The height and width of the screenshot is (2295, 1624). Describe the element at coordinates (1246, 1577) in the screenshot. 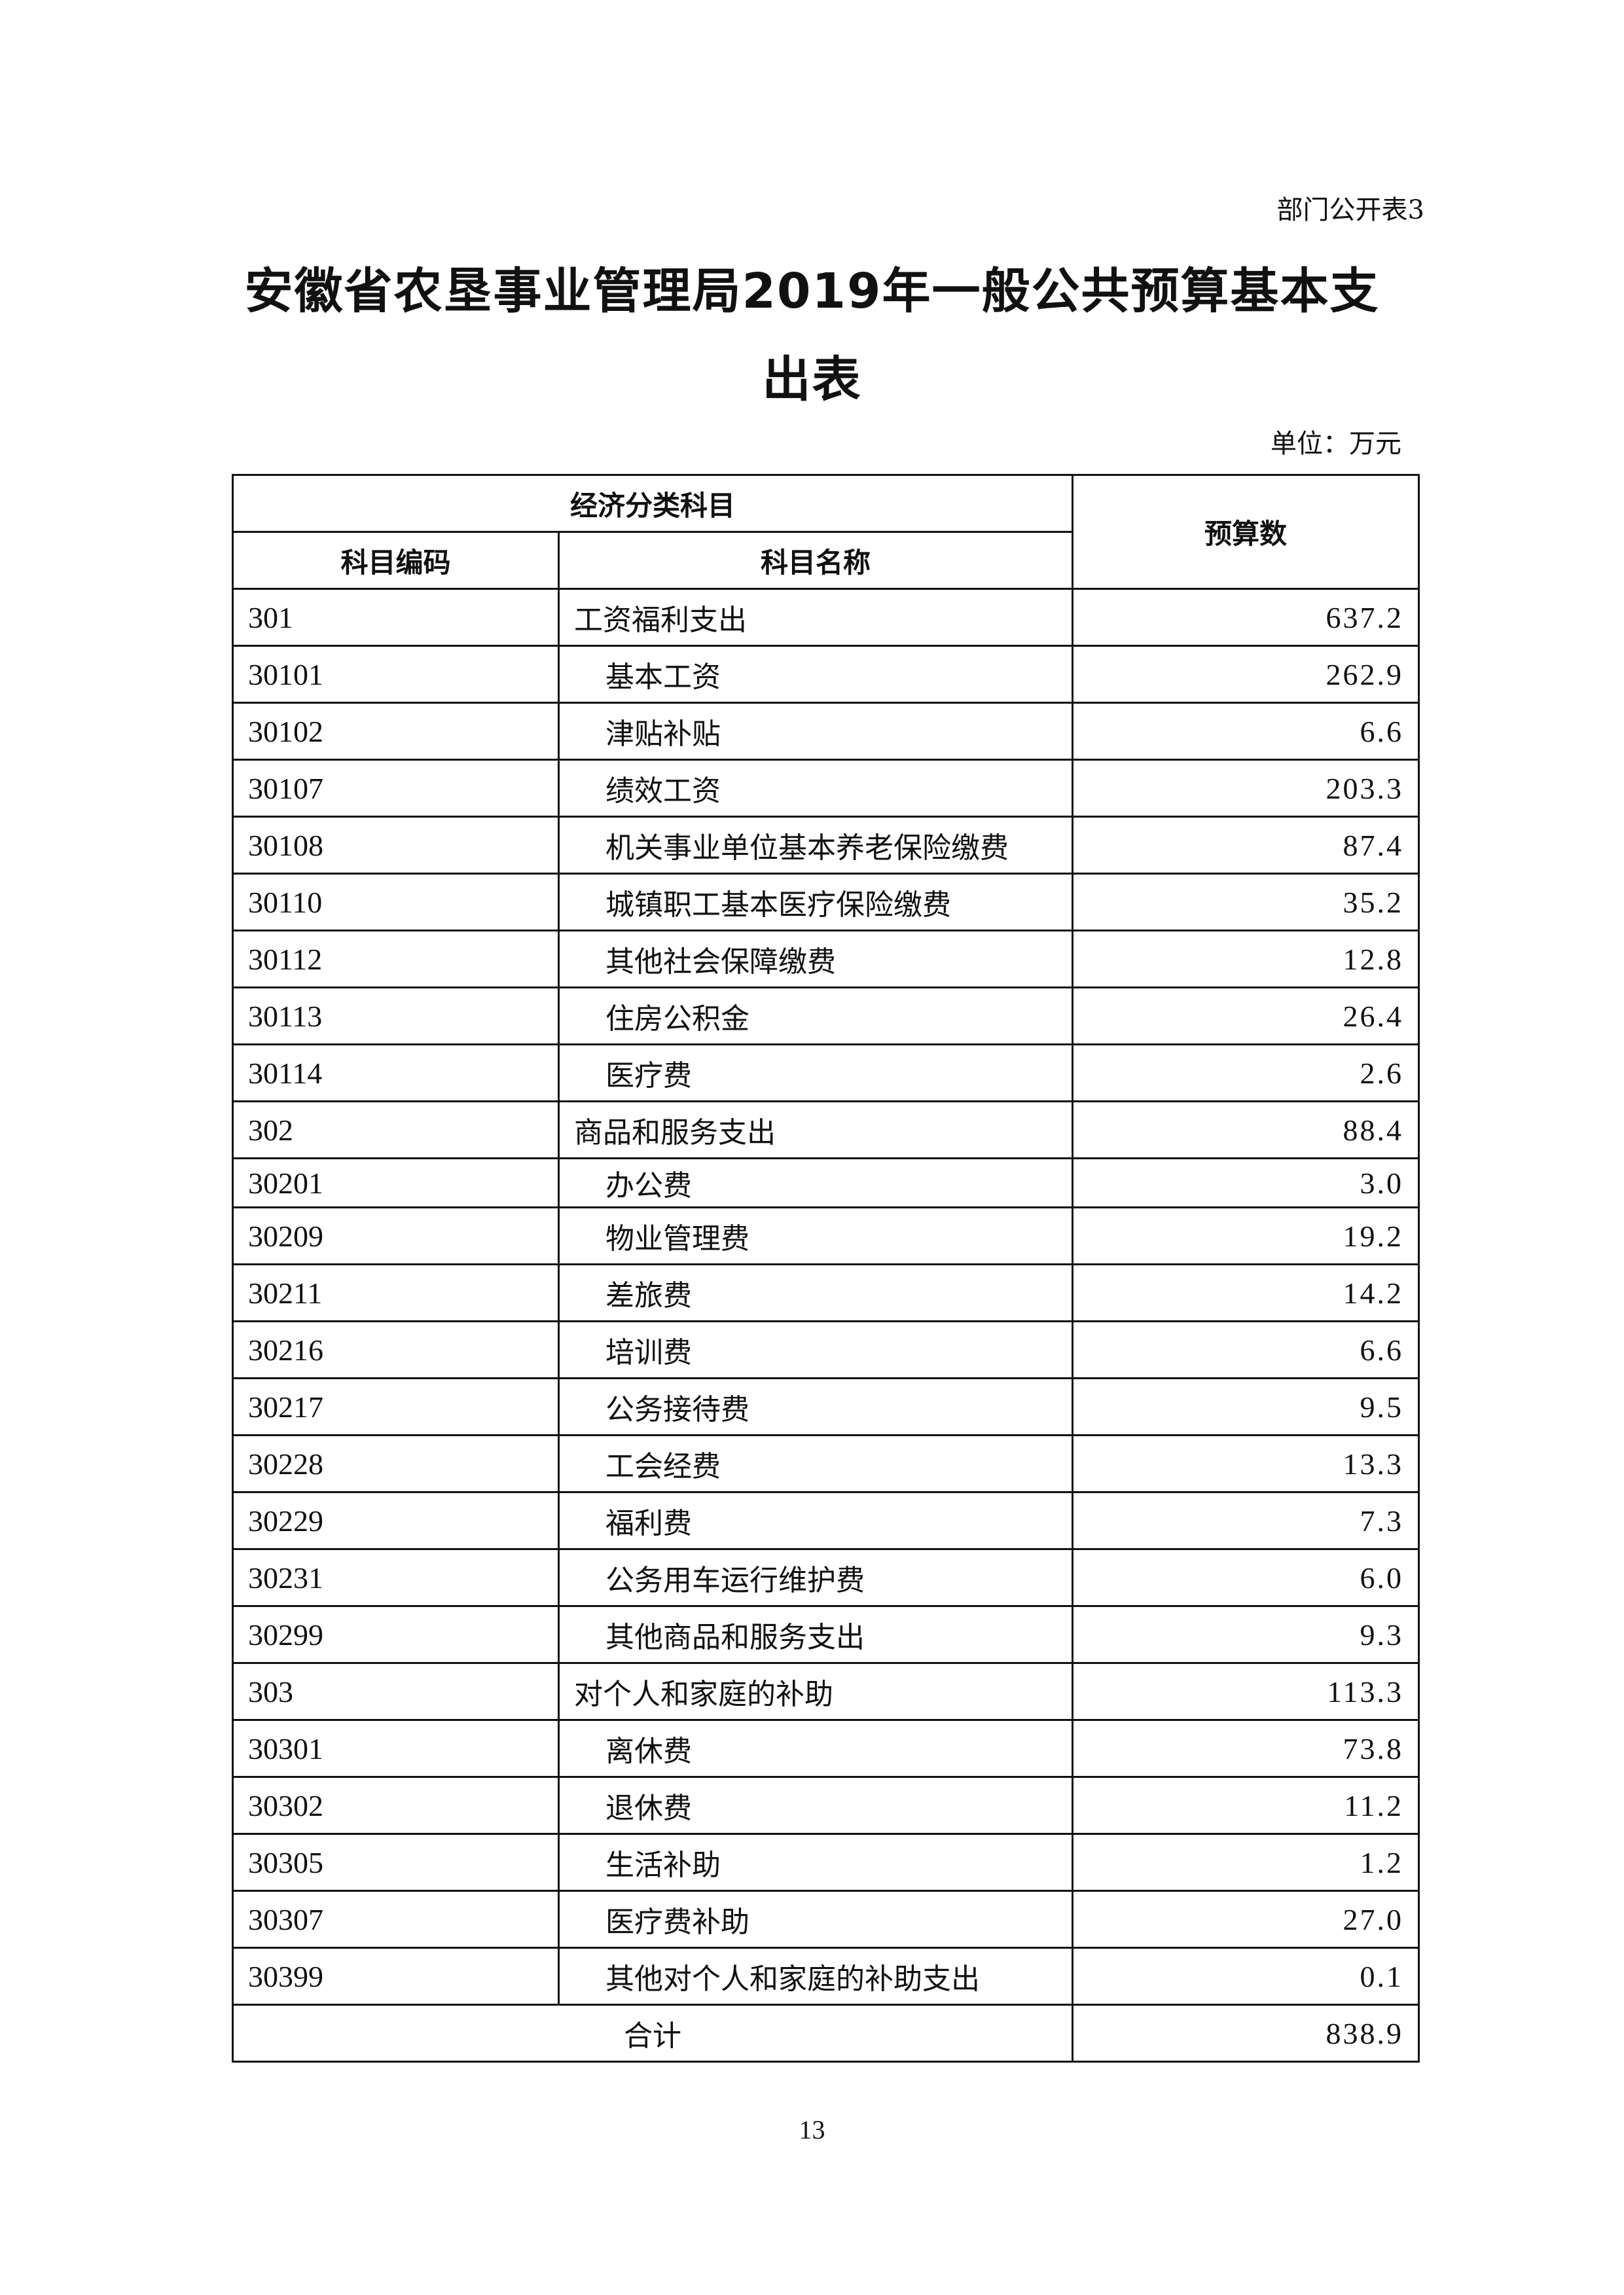

I see `row-value: 6.0` at that location.